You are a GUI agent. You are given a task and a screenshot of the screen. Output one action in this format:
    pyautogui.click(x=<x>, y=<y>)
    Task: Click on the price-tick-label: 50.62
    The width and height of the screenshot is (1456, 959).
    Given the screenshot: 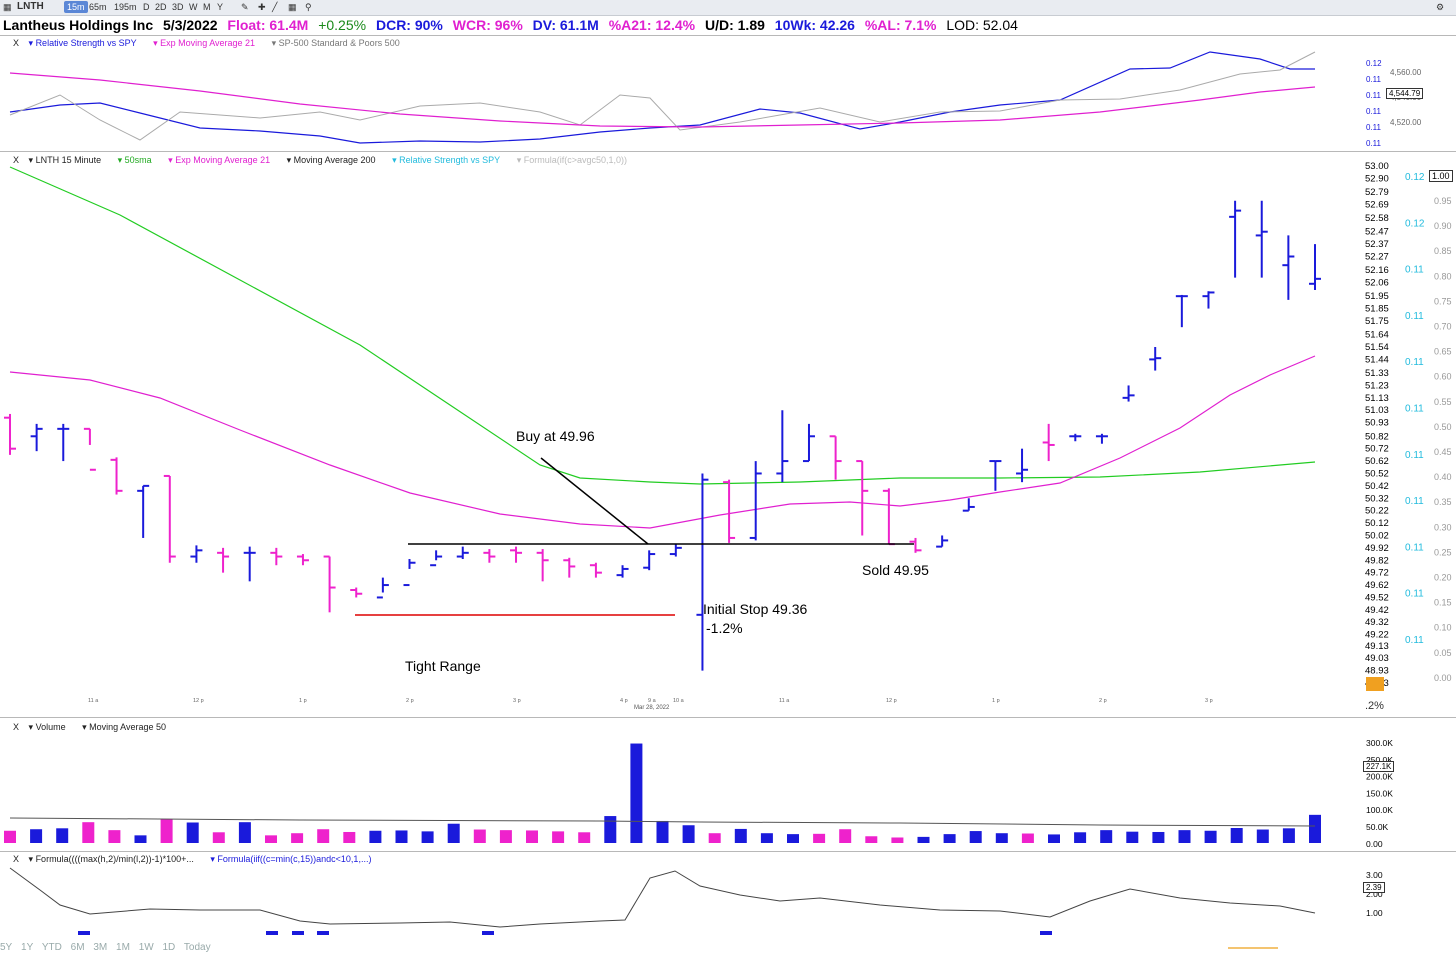 What is the action you would take?
    pyautogui.click(x=1377, y=461)
    